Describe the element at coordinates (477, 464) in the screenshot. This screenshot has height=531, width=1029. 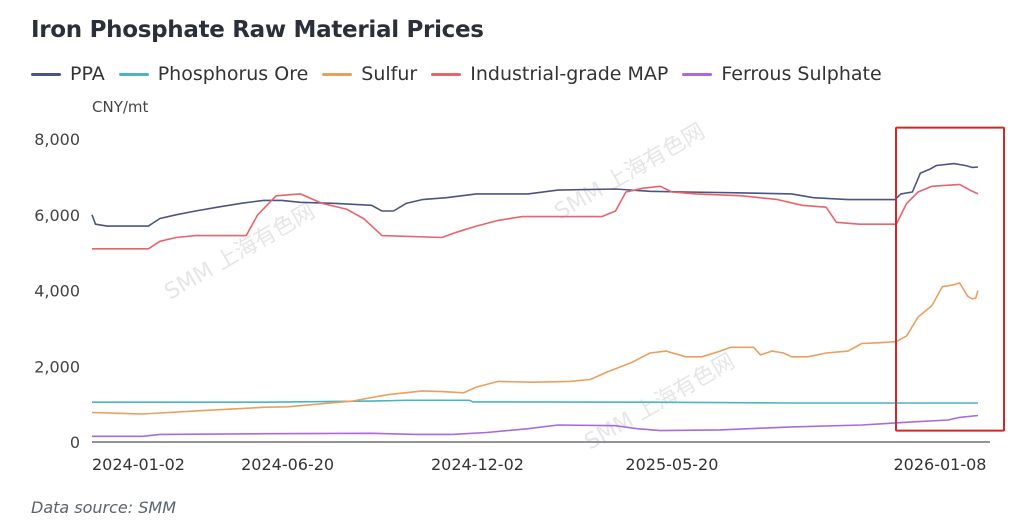
I see `x-tick-label: 2024-12-02` at that location.